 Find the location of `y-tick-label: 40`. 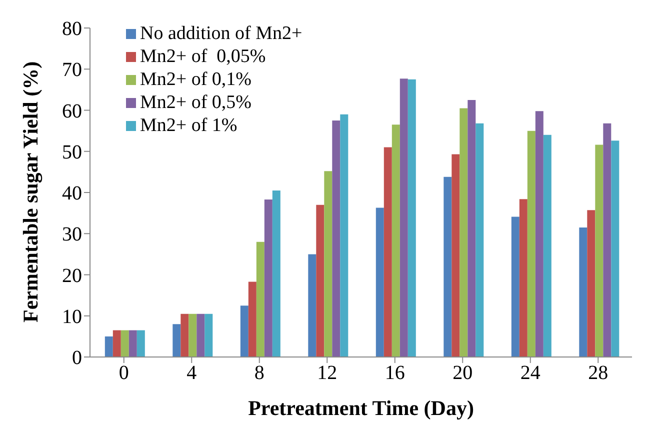

y-tick-label: 40 is located at coordinates (72, 193).